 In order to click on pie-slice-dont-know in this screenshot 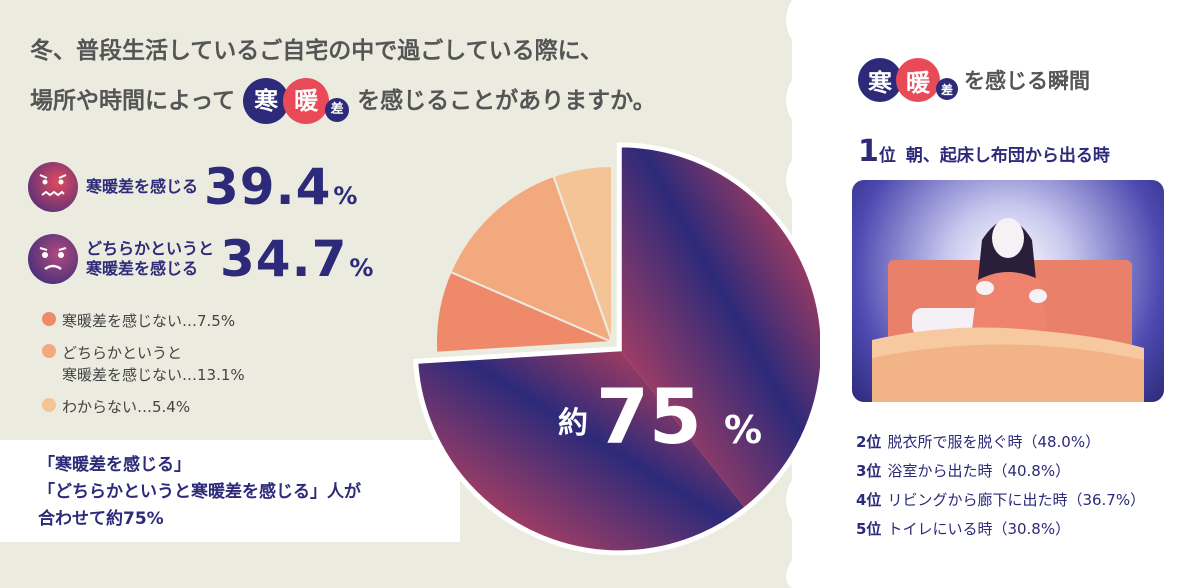, I will do `click(582, 253)`.